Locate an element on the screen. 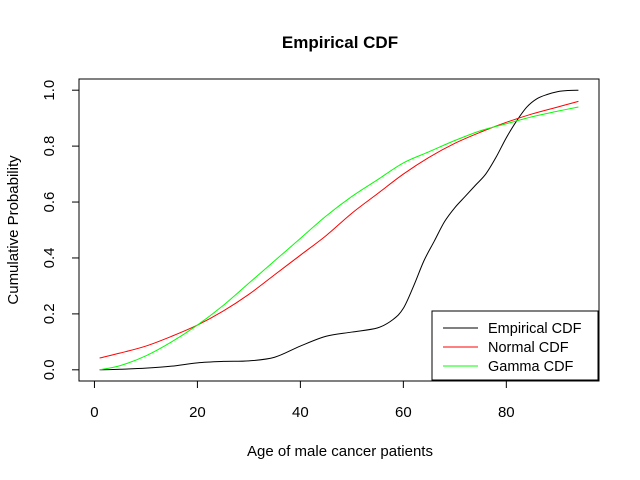 This screenshot has height=480, width=640. y-axis-label: Cumulative Probability is located at coordinates (13, 230).